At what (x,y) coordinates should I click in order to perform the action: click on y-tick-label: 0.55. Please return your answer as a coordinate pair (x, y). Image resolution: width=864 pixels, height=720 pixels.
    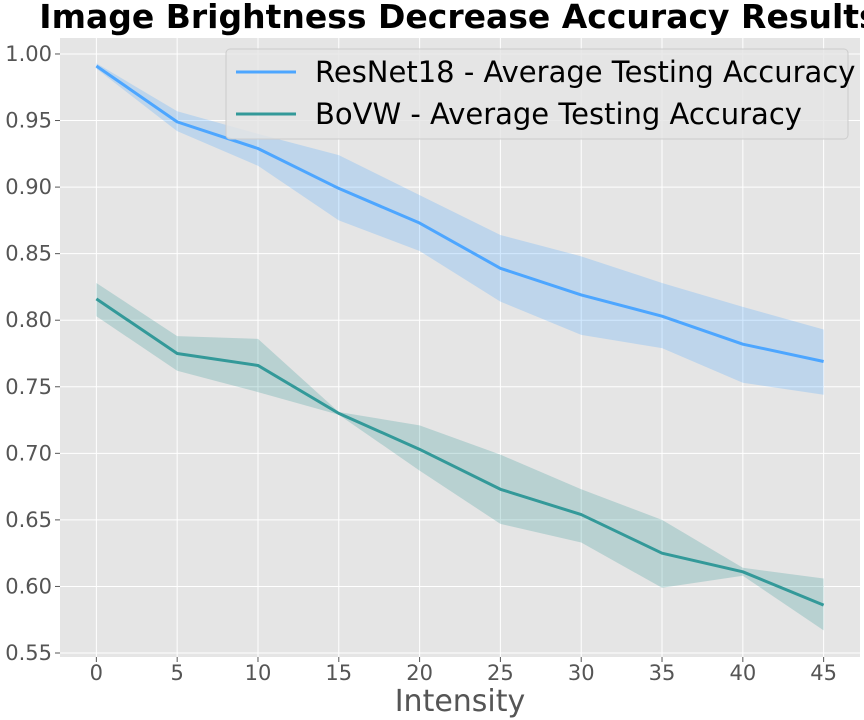
    Looking at the image, I should click on (28, 653).